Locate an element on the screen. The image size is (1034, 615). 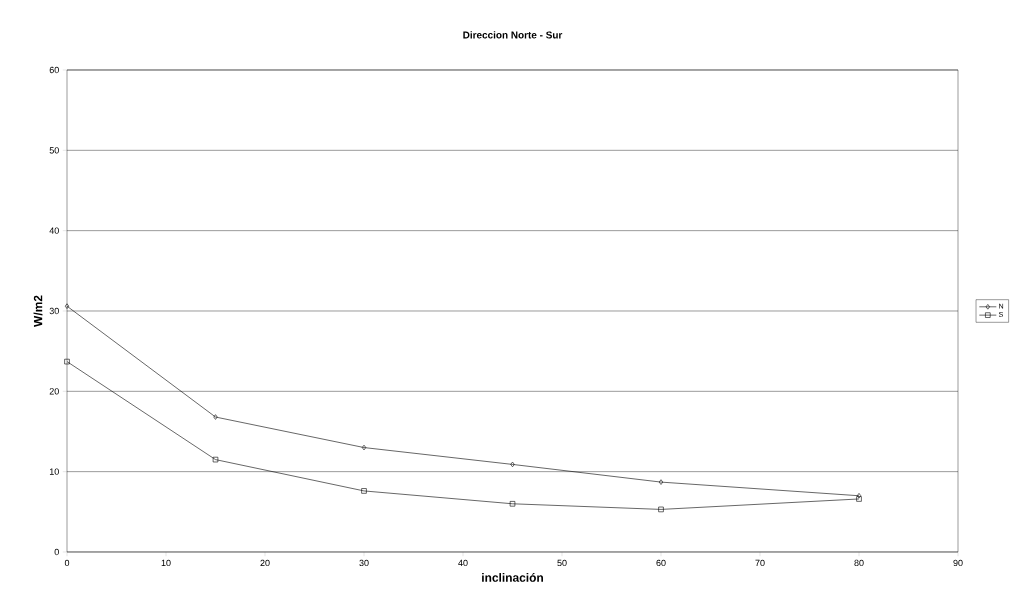
x-tick-label: 90 is located at coordinates (958, 563).